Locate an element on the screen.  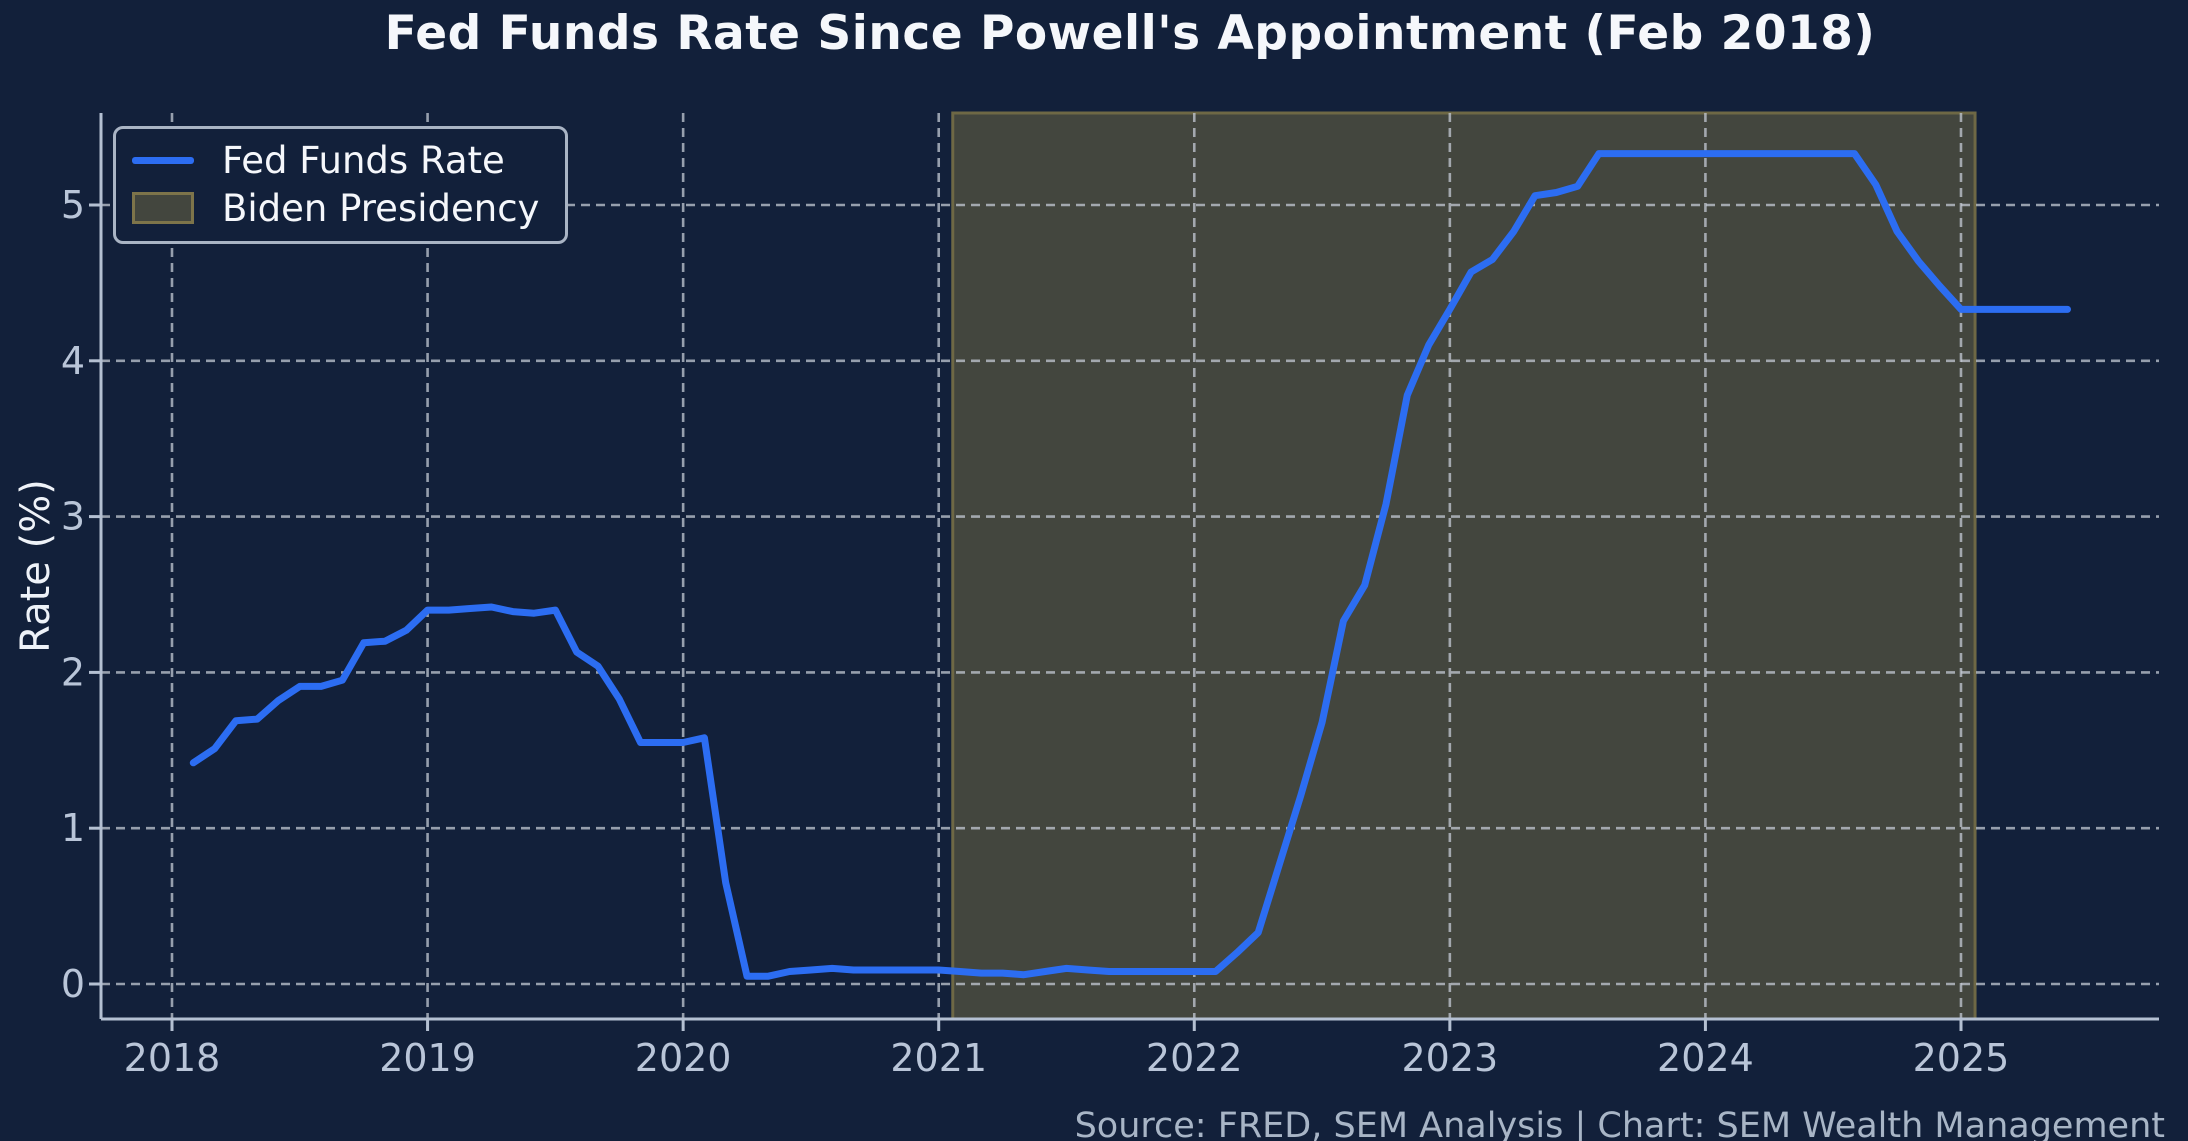
legend-line-swatch-icon is located at coordinates (163, 160).